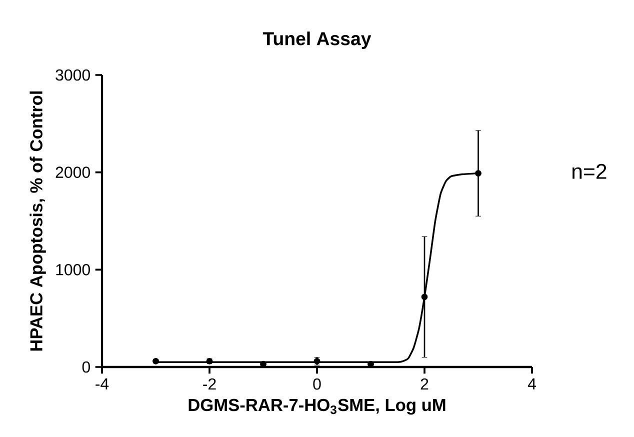 This screenshot has height=437, width=634. I want to click on x-tick-label: 2, so click(424, 384).